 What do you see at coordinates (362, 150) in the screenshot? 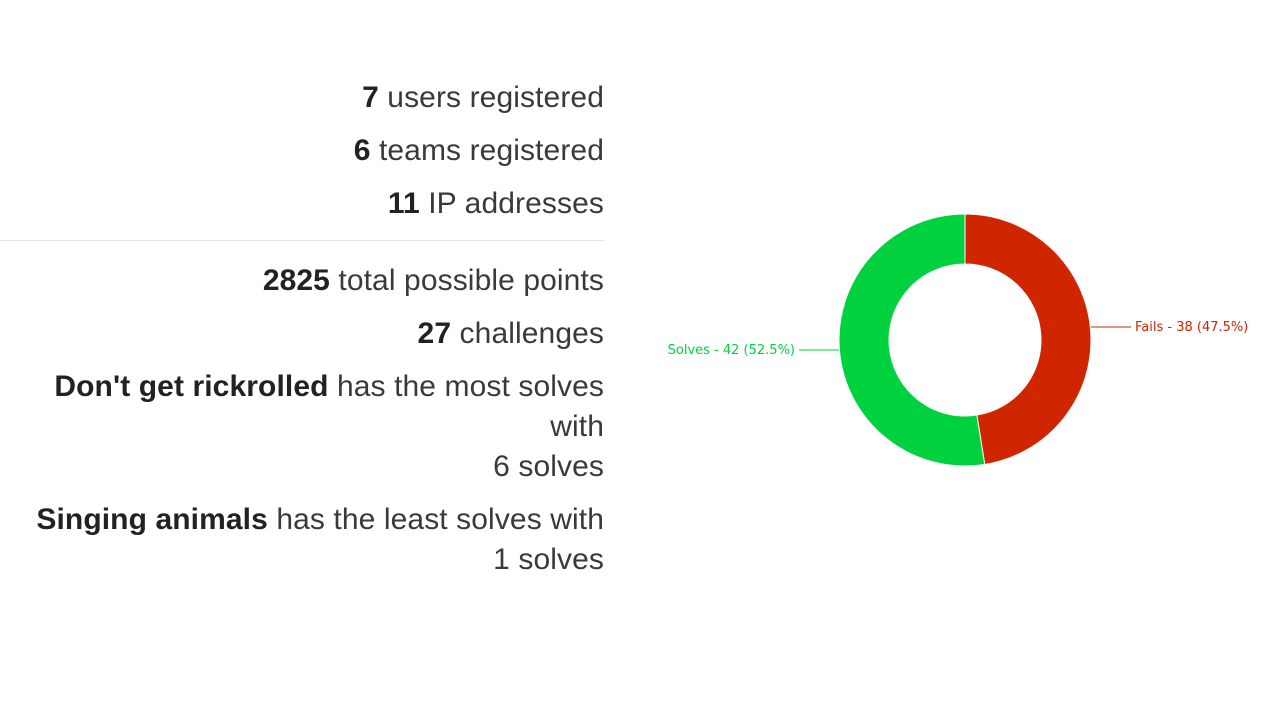
I see `teams-count: 6` at bounding box center [362, 150].